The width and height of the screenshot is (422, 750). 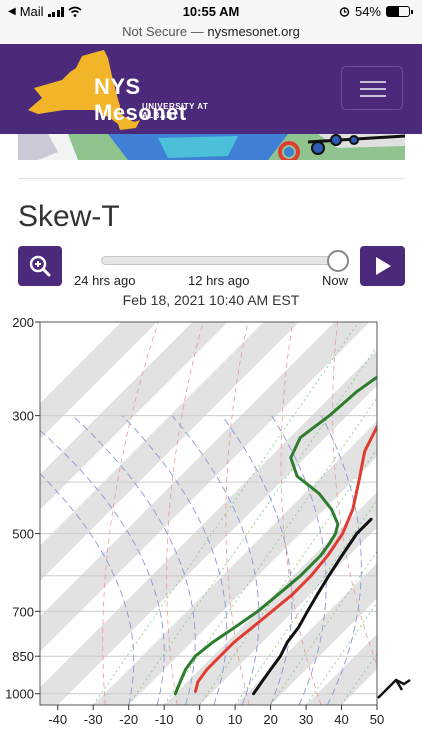 I want to click on slider-label-12h: 12 hrs ago, so click(x=219, y=280).